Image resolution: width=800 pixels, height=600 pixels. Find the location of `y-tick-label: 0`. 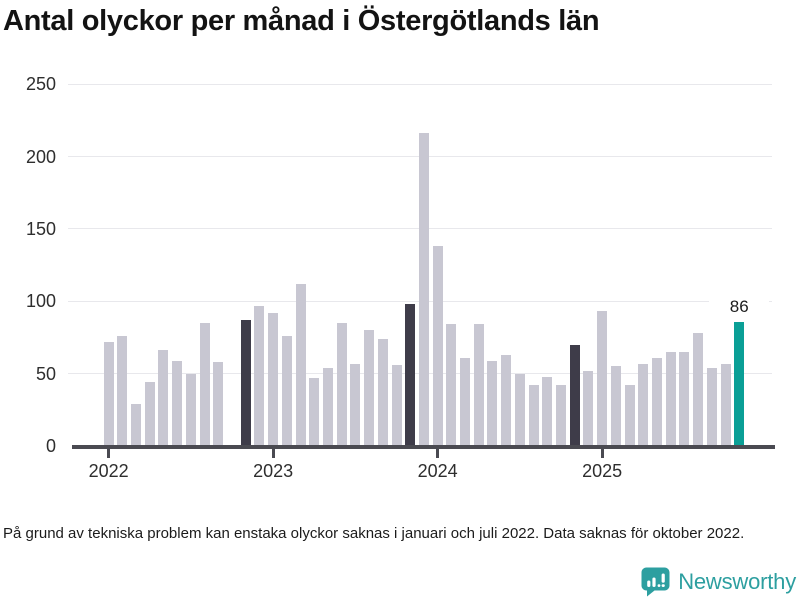

y-tick-label: 0 is located at coordinates (50, 446).